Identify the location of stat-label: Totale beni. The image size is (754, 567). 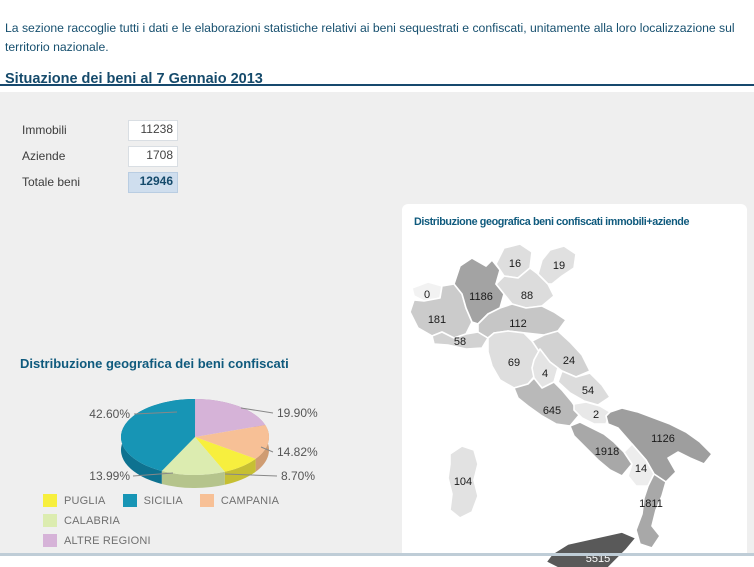
(51, 182).